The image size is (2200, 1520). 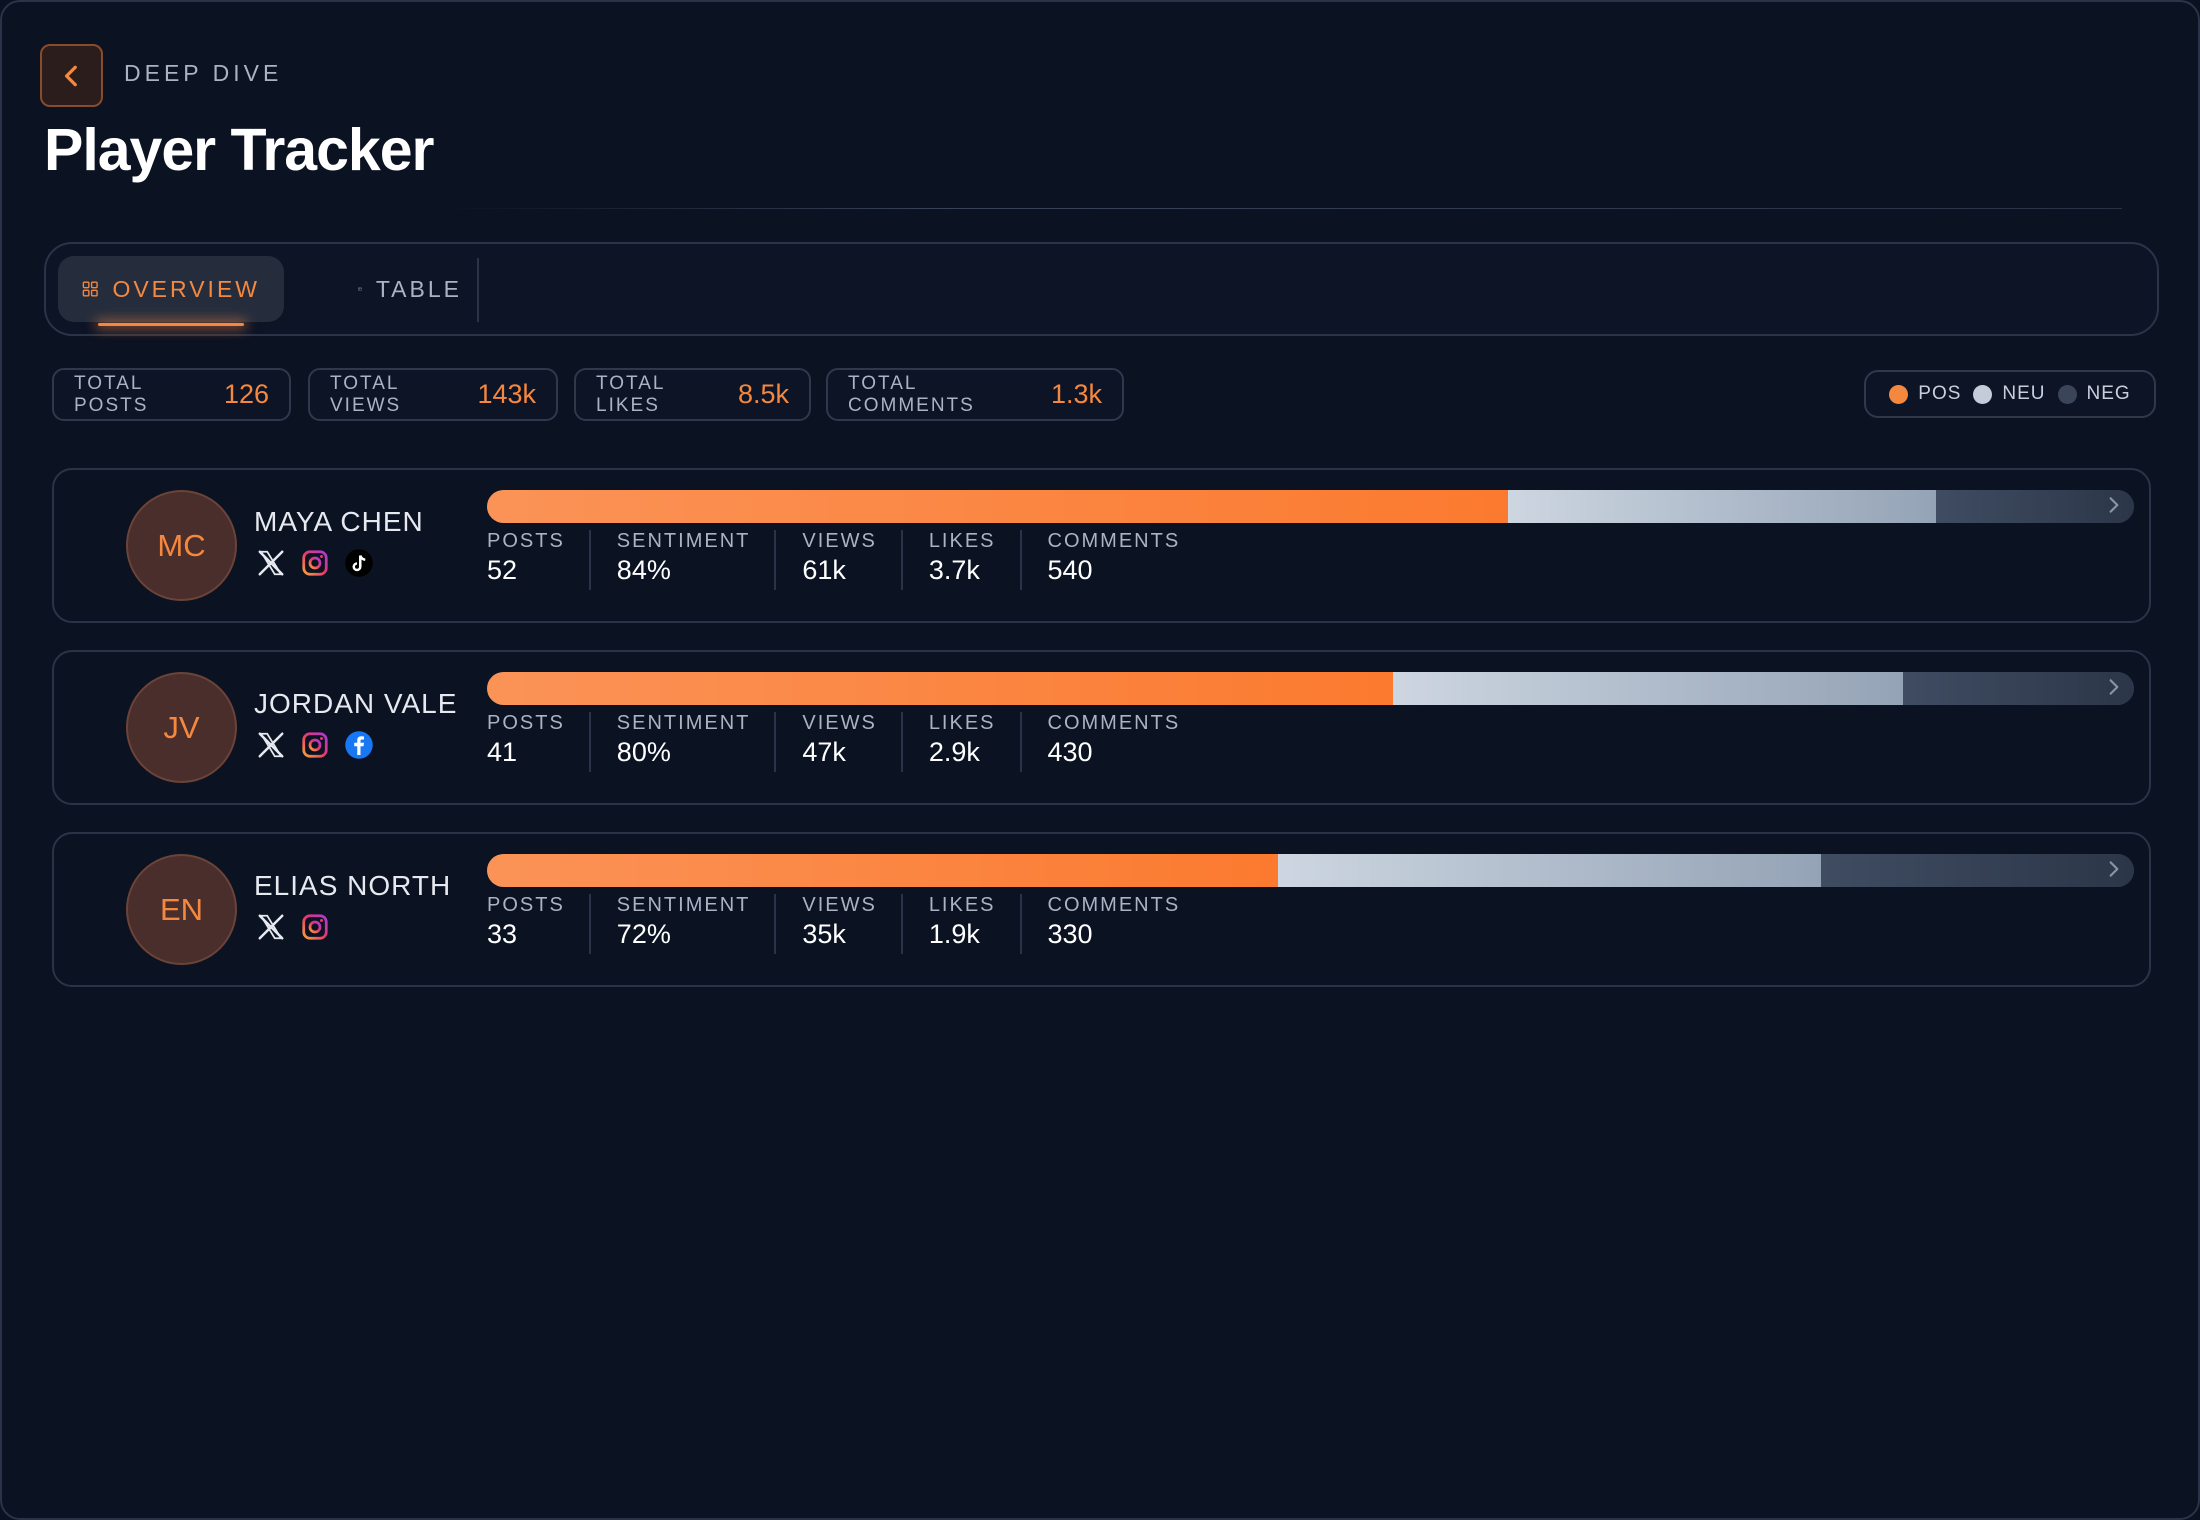 What do you see at coordinates (366, 394) in the screenshot?
I see `stat-label: TOTAL VIEWS` at bounding box center [366, 394].